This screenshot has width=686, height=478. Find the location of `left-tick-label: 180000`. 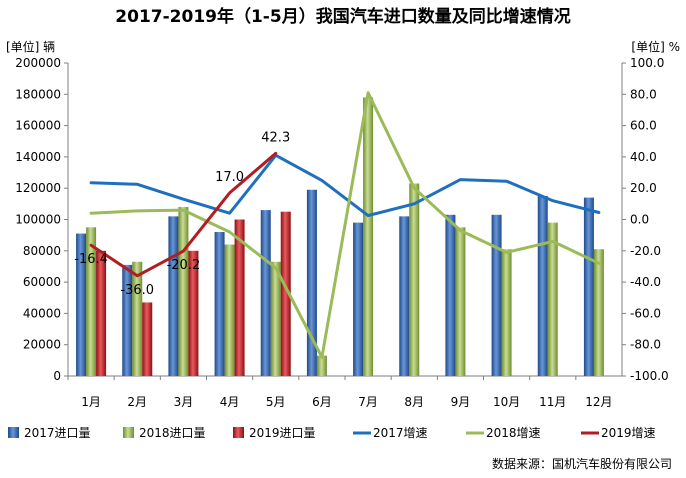

left-tick-label: 180000 is located at coordinates (38, 94).